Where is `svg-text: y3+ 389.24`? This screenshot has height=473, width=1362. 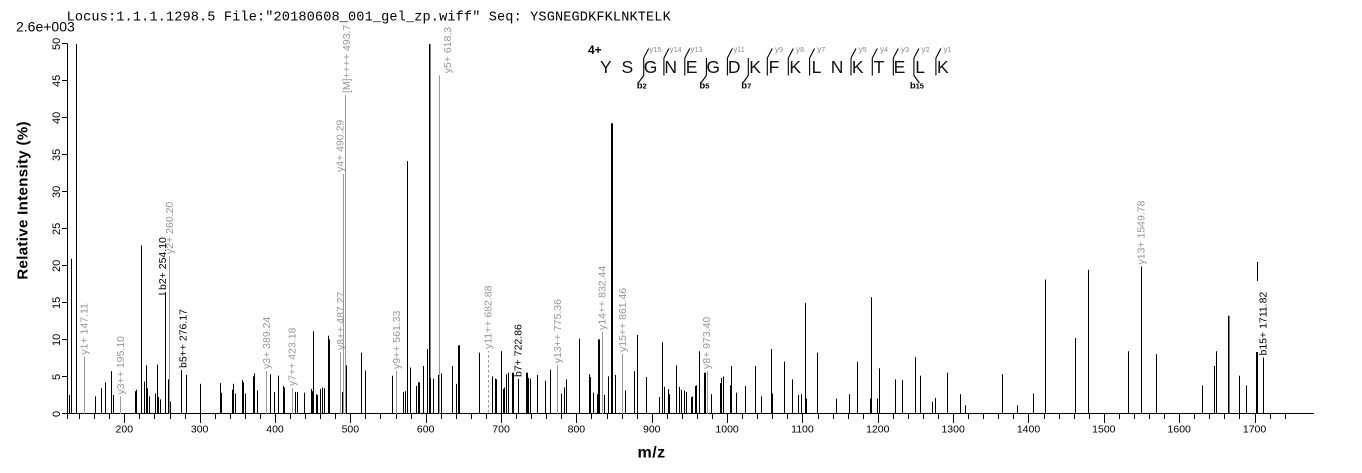
svg-text: y3+ 389.24 is located at coordinates (267, 343).